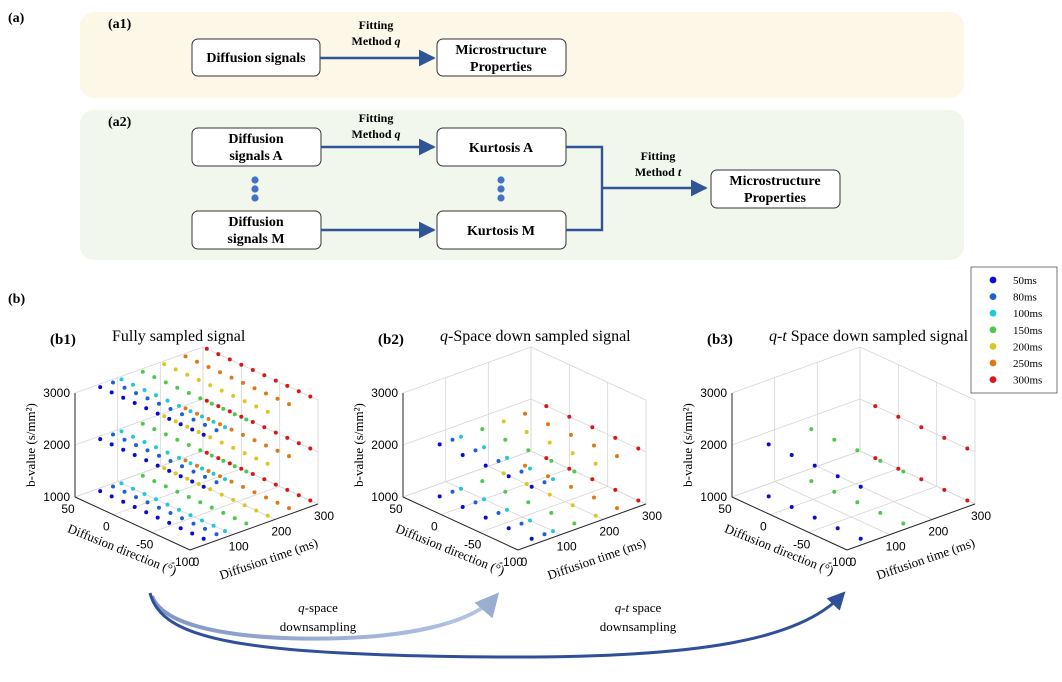  I want to click on panel-a-label: (a), so click(16, 18).